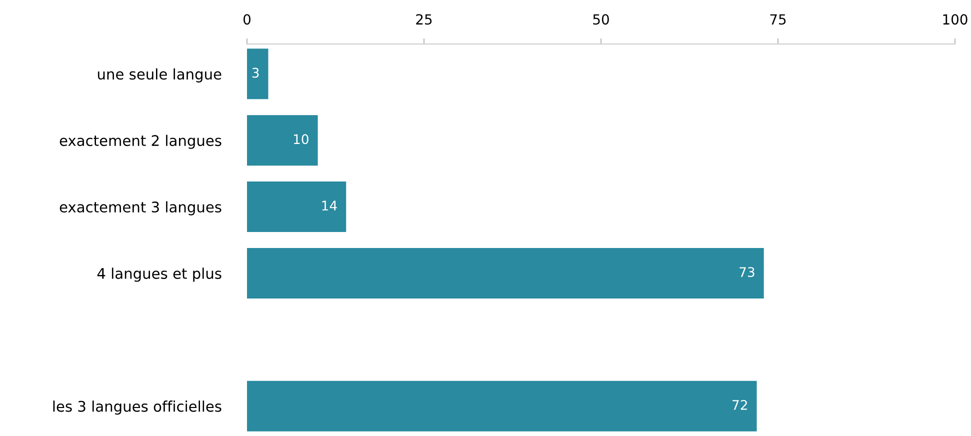 The image size is (971, 436). I want to click on y-tick-label: une seule langue, so click(160, 75).